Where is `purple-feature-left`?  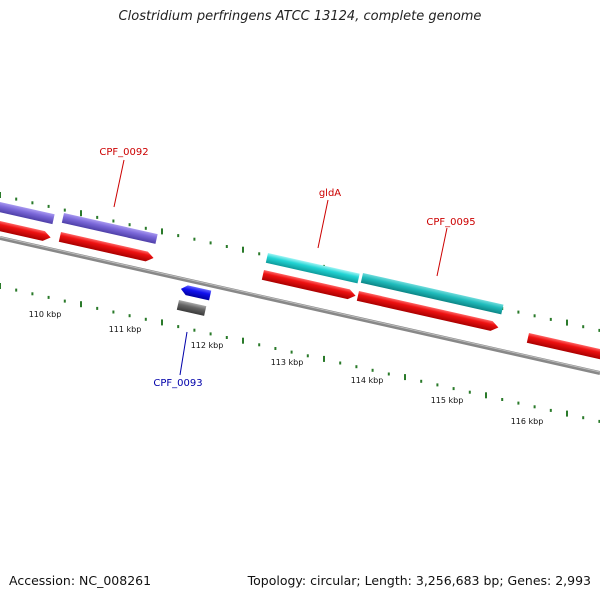 purple-feature-left is located at coordinates (27, 213).